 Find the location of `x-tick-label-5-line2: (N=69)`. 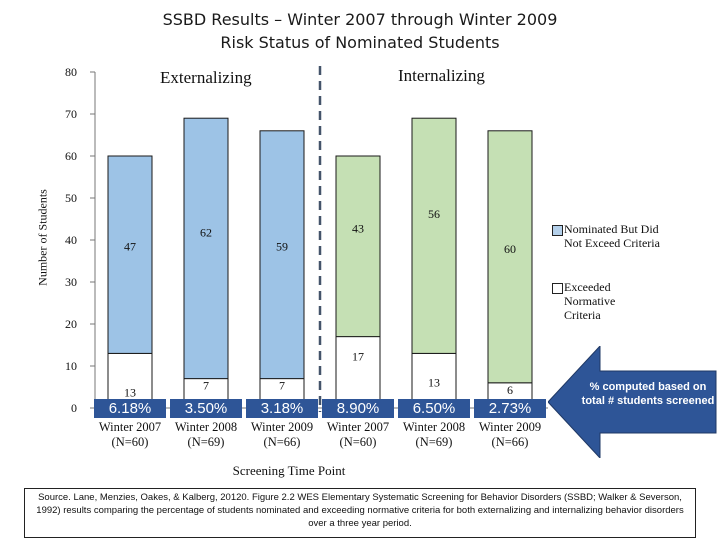

x-tick-label-5-line2: (N=69) is located at coordinates (434, 442).